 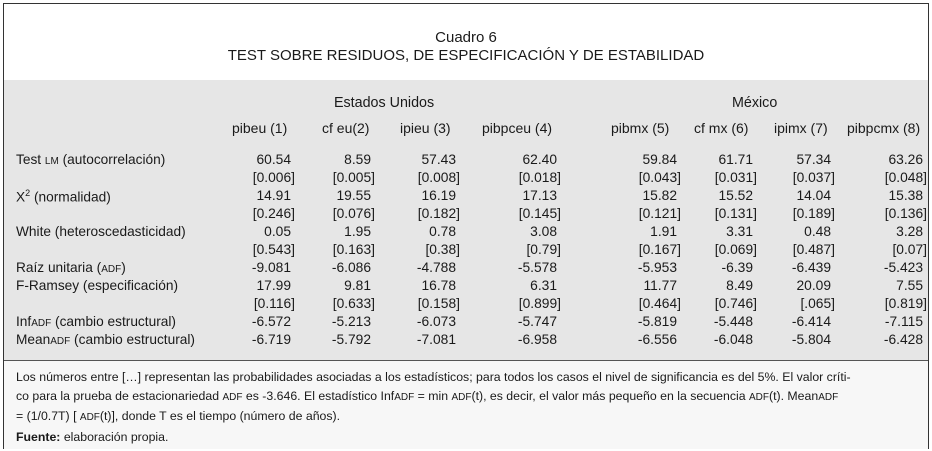 What do you see at coordinates (733, 339) in the screenshot?
I see `table-cell-value: -6.048` at bounding box center [733, 339].